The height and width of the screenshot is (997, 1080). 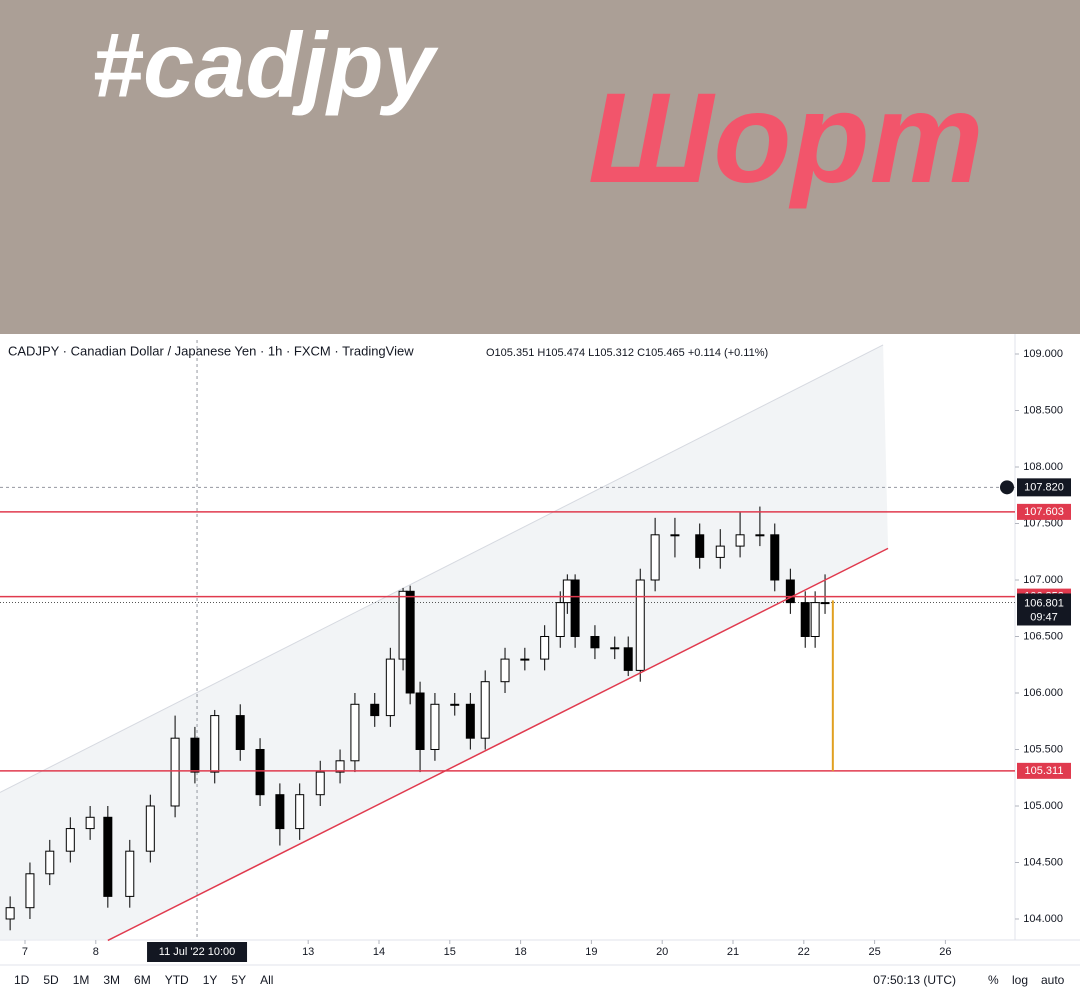 What do you see at coordinates (1043, 523) in the screenshot?
I see `y-tick-label: 107.500` at bounding box center [1043, 523].